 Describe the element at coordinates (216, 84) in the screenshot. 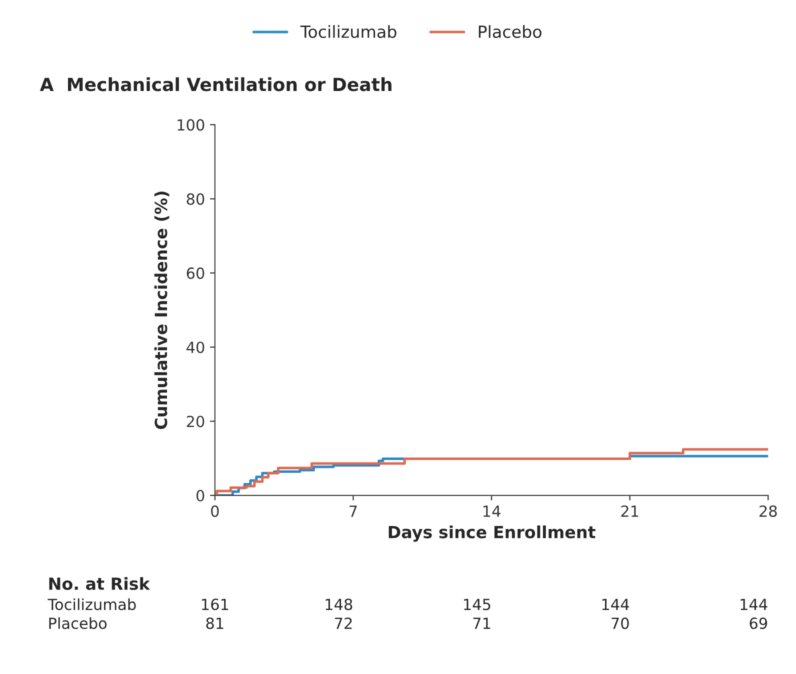

I see `chart-title: A Mechanical Ventilation or Death` at that location.